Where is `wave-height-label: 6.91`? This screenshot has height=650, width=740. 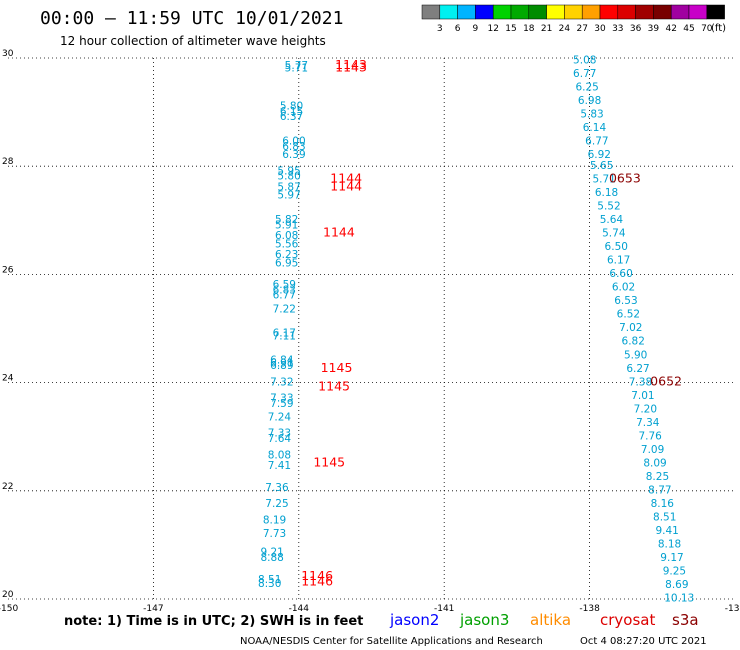 wave-height-label: 6.91 is located at coordinates (281, 363).